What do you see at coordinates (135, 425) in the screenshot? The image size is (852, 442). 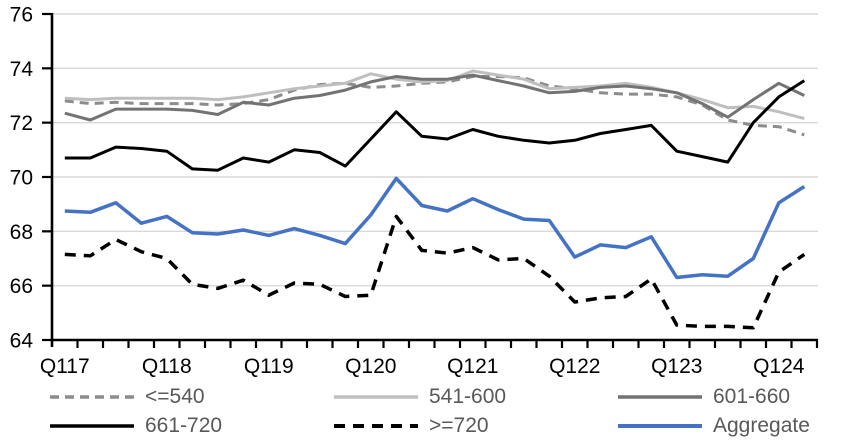 I see `legend-item-661-720: 661-720` at bounding box center [135, 425].